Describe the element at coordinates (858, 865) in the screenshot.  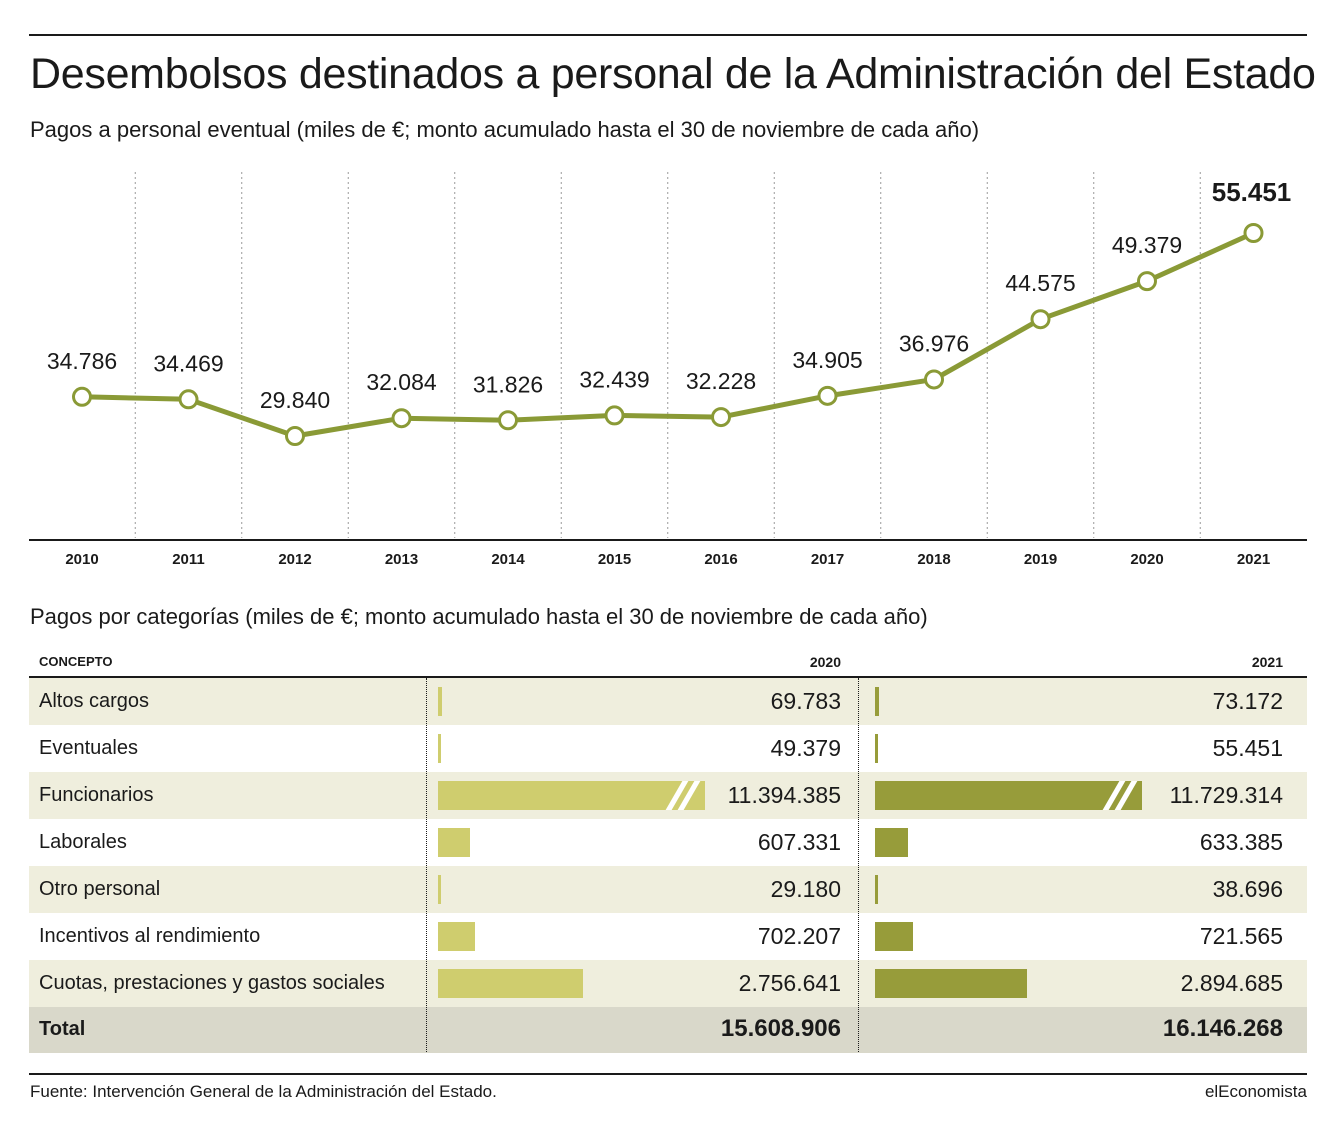
I see `column-separator-2021` at that location.